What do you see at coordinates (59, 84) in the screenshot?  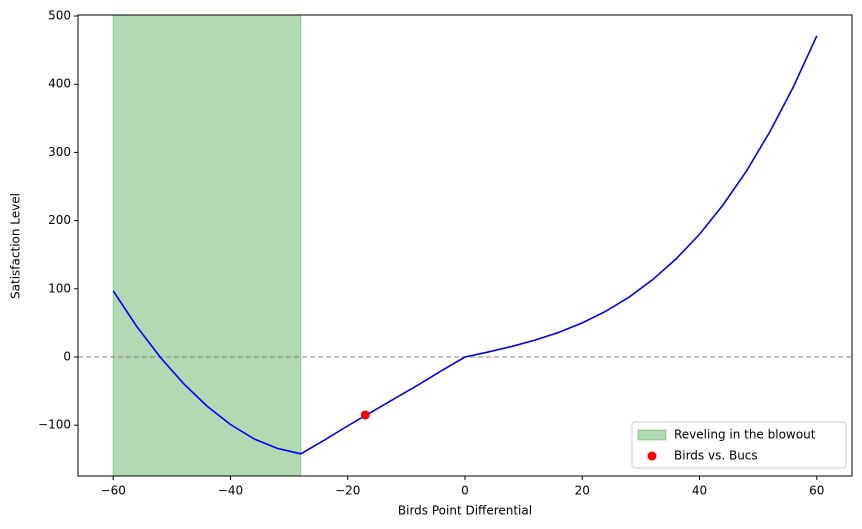 I see `y-tick-label: 400` at bounding box center [59, 84].